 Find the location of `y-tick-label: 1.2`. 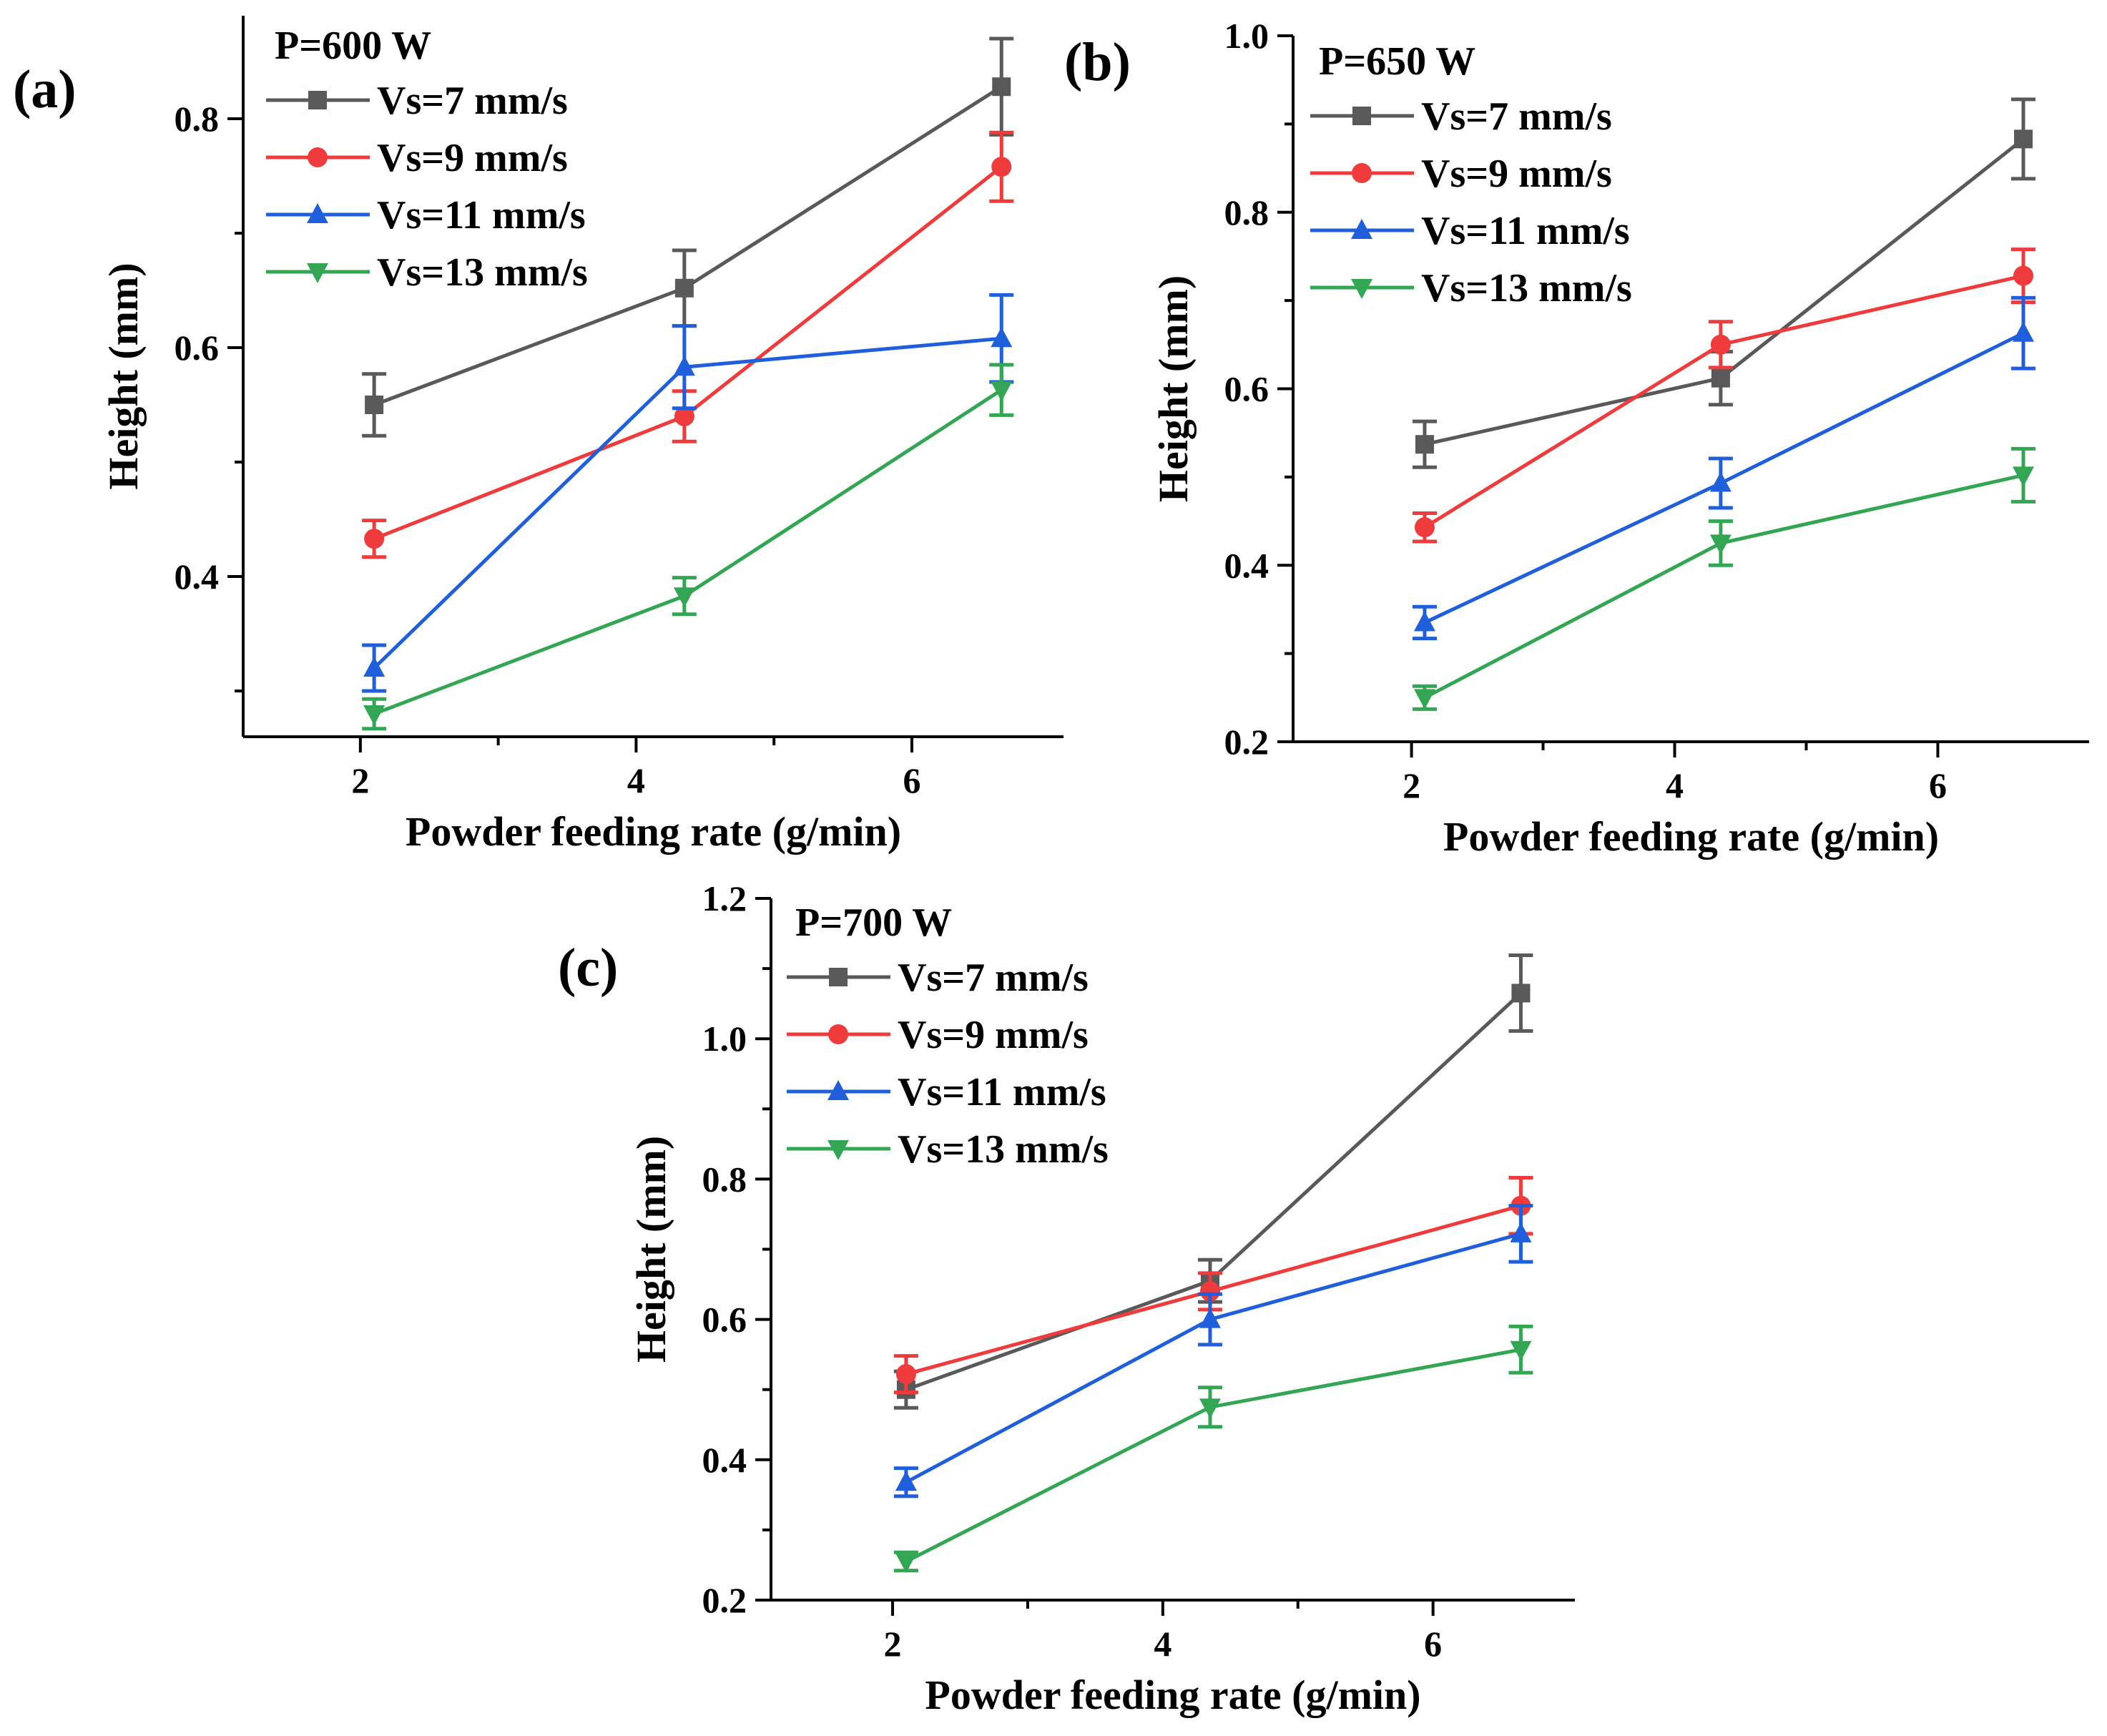

y-tick-label: 1.2 is located at coordinates (724, 898).